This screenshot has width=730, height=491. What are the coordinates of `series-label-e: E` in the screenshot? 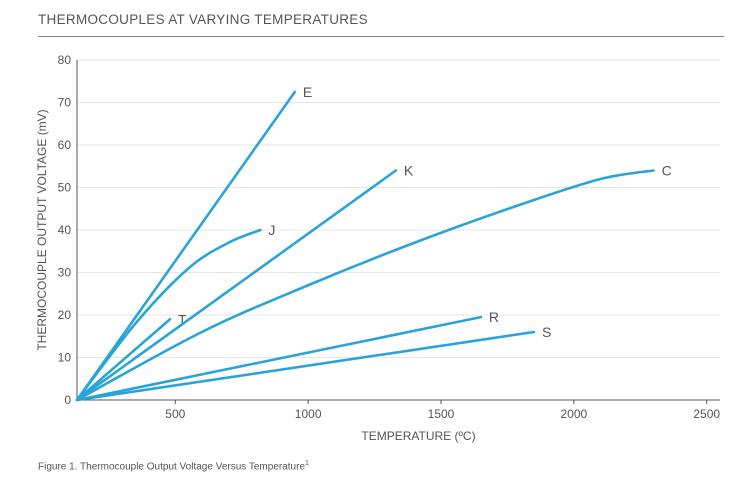 It's located at (307, 92).